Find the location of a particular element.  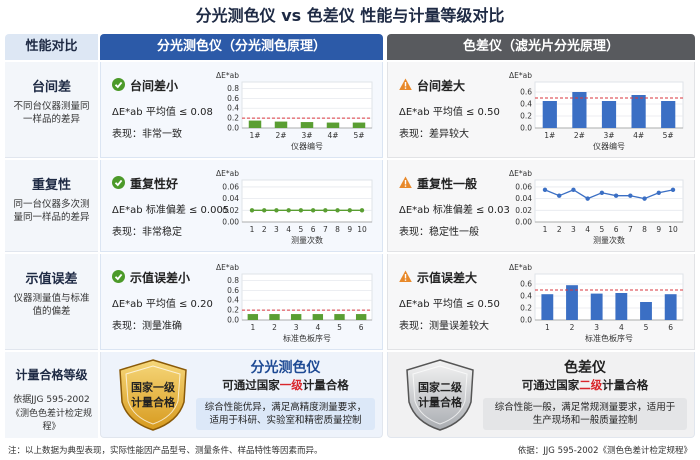

title: 分光测色仪 vs 色差仪 性能与计量等级对比 is located at coordinates (350, 15).